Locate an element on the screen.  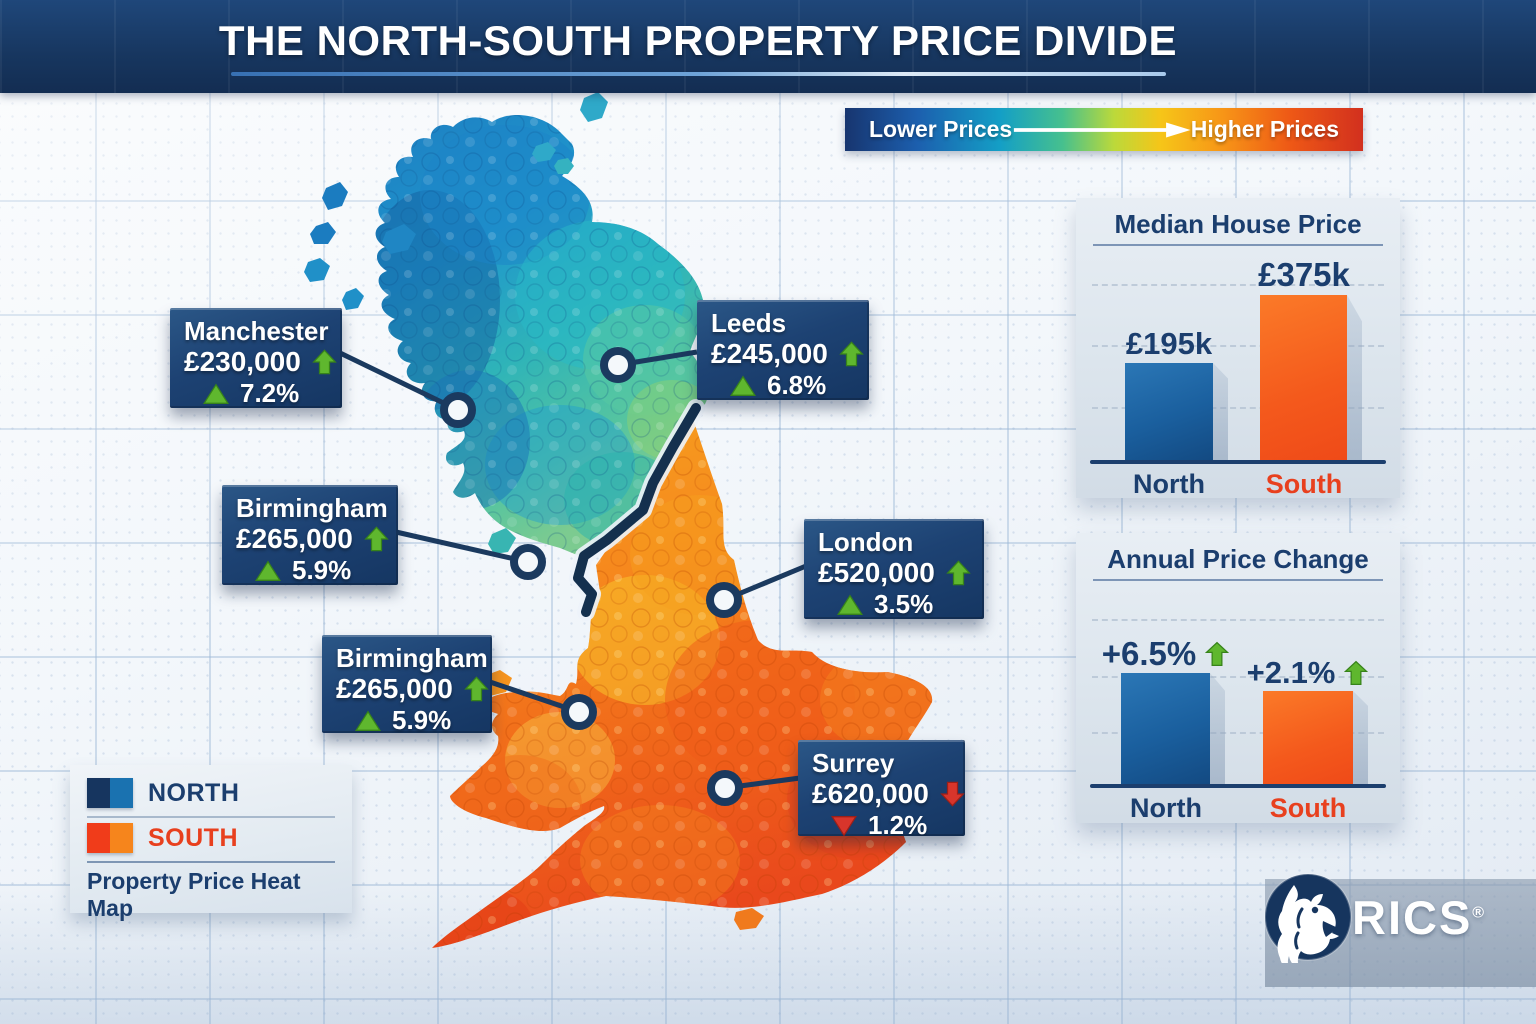
map-marker-manchester is located at coordinates (458, 410).